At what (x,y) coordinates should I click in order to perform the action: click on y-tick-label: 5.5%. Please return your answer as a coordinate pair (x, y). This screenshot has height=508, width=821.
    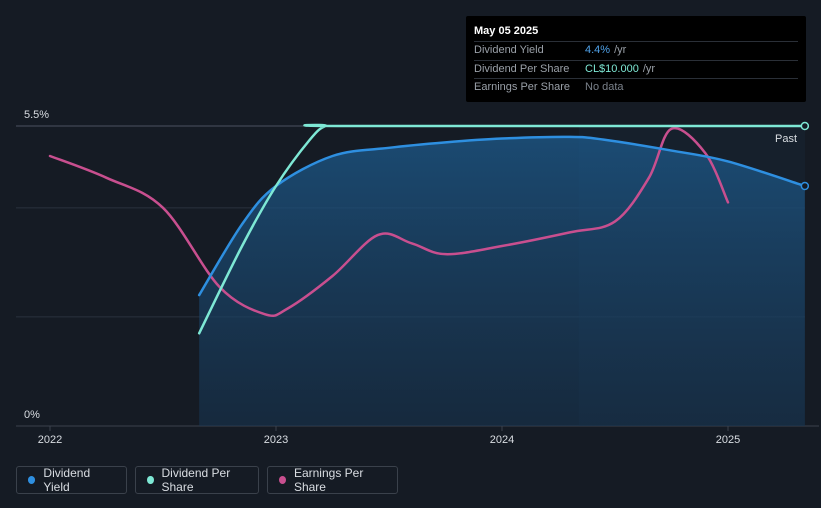
    Looking at the image, I should click on (36, 115).